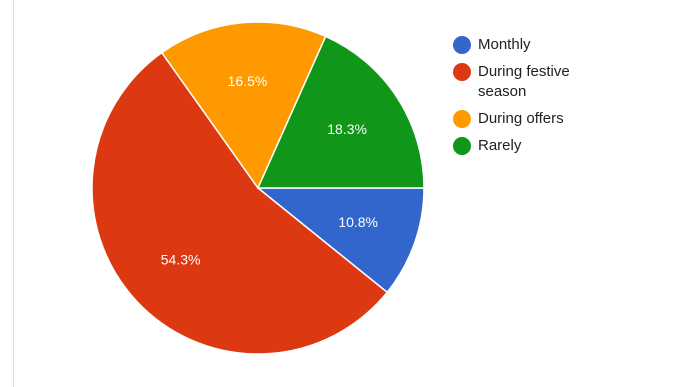 The width and height of the screenshot is (673, 387). Describe the element at coordinates (558, 45) in the screenshot. I see `legend-item-monthly: Monthly` at that location.